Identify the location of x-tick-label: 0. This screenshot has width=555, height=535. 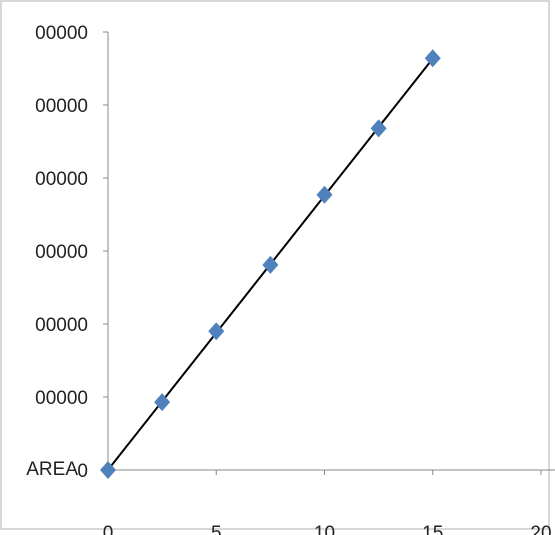
(108, 529).